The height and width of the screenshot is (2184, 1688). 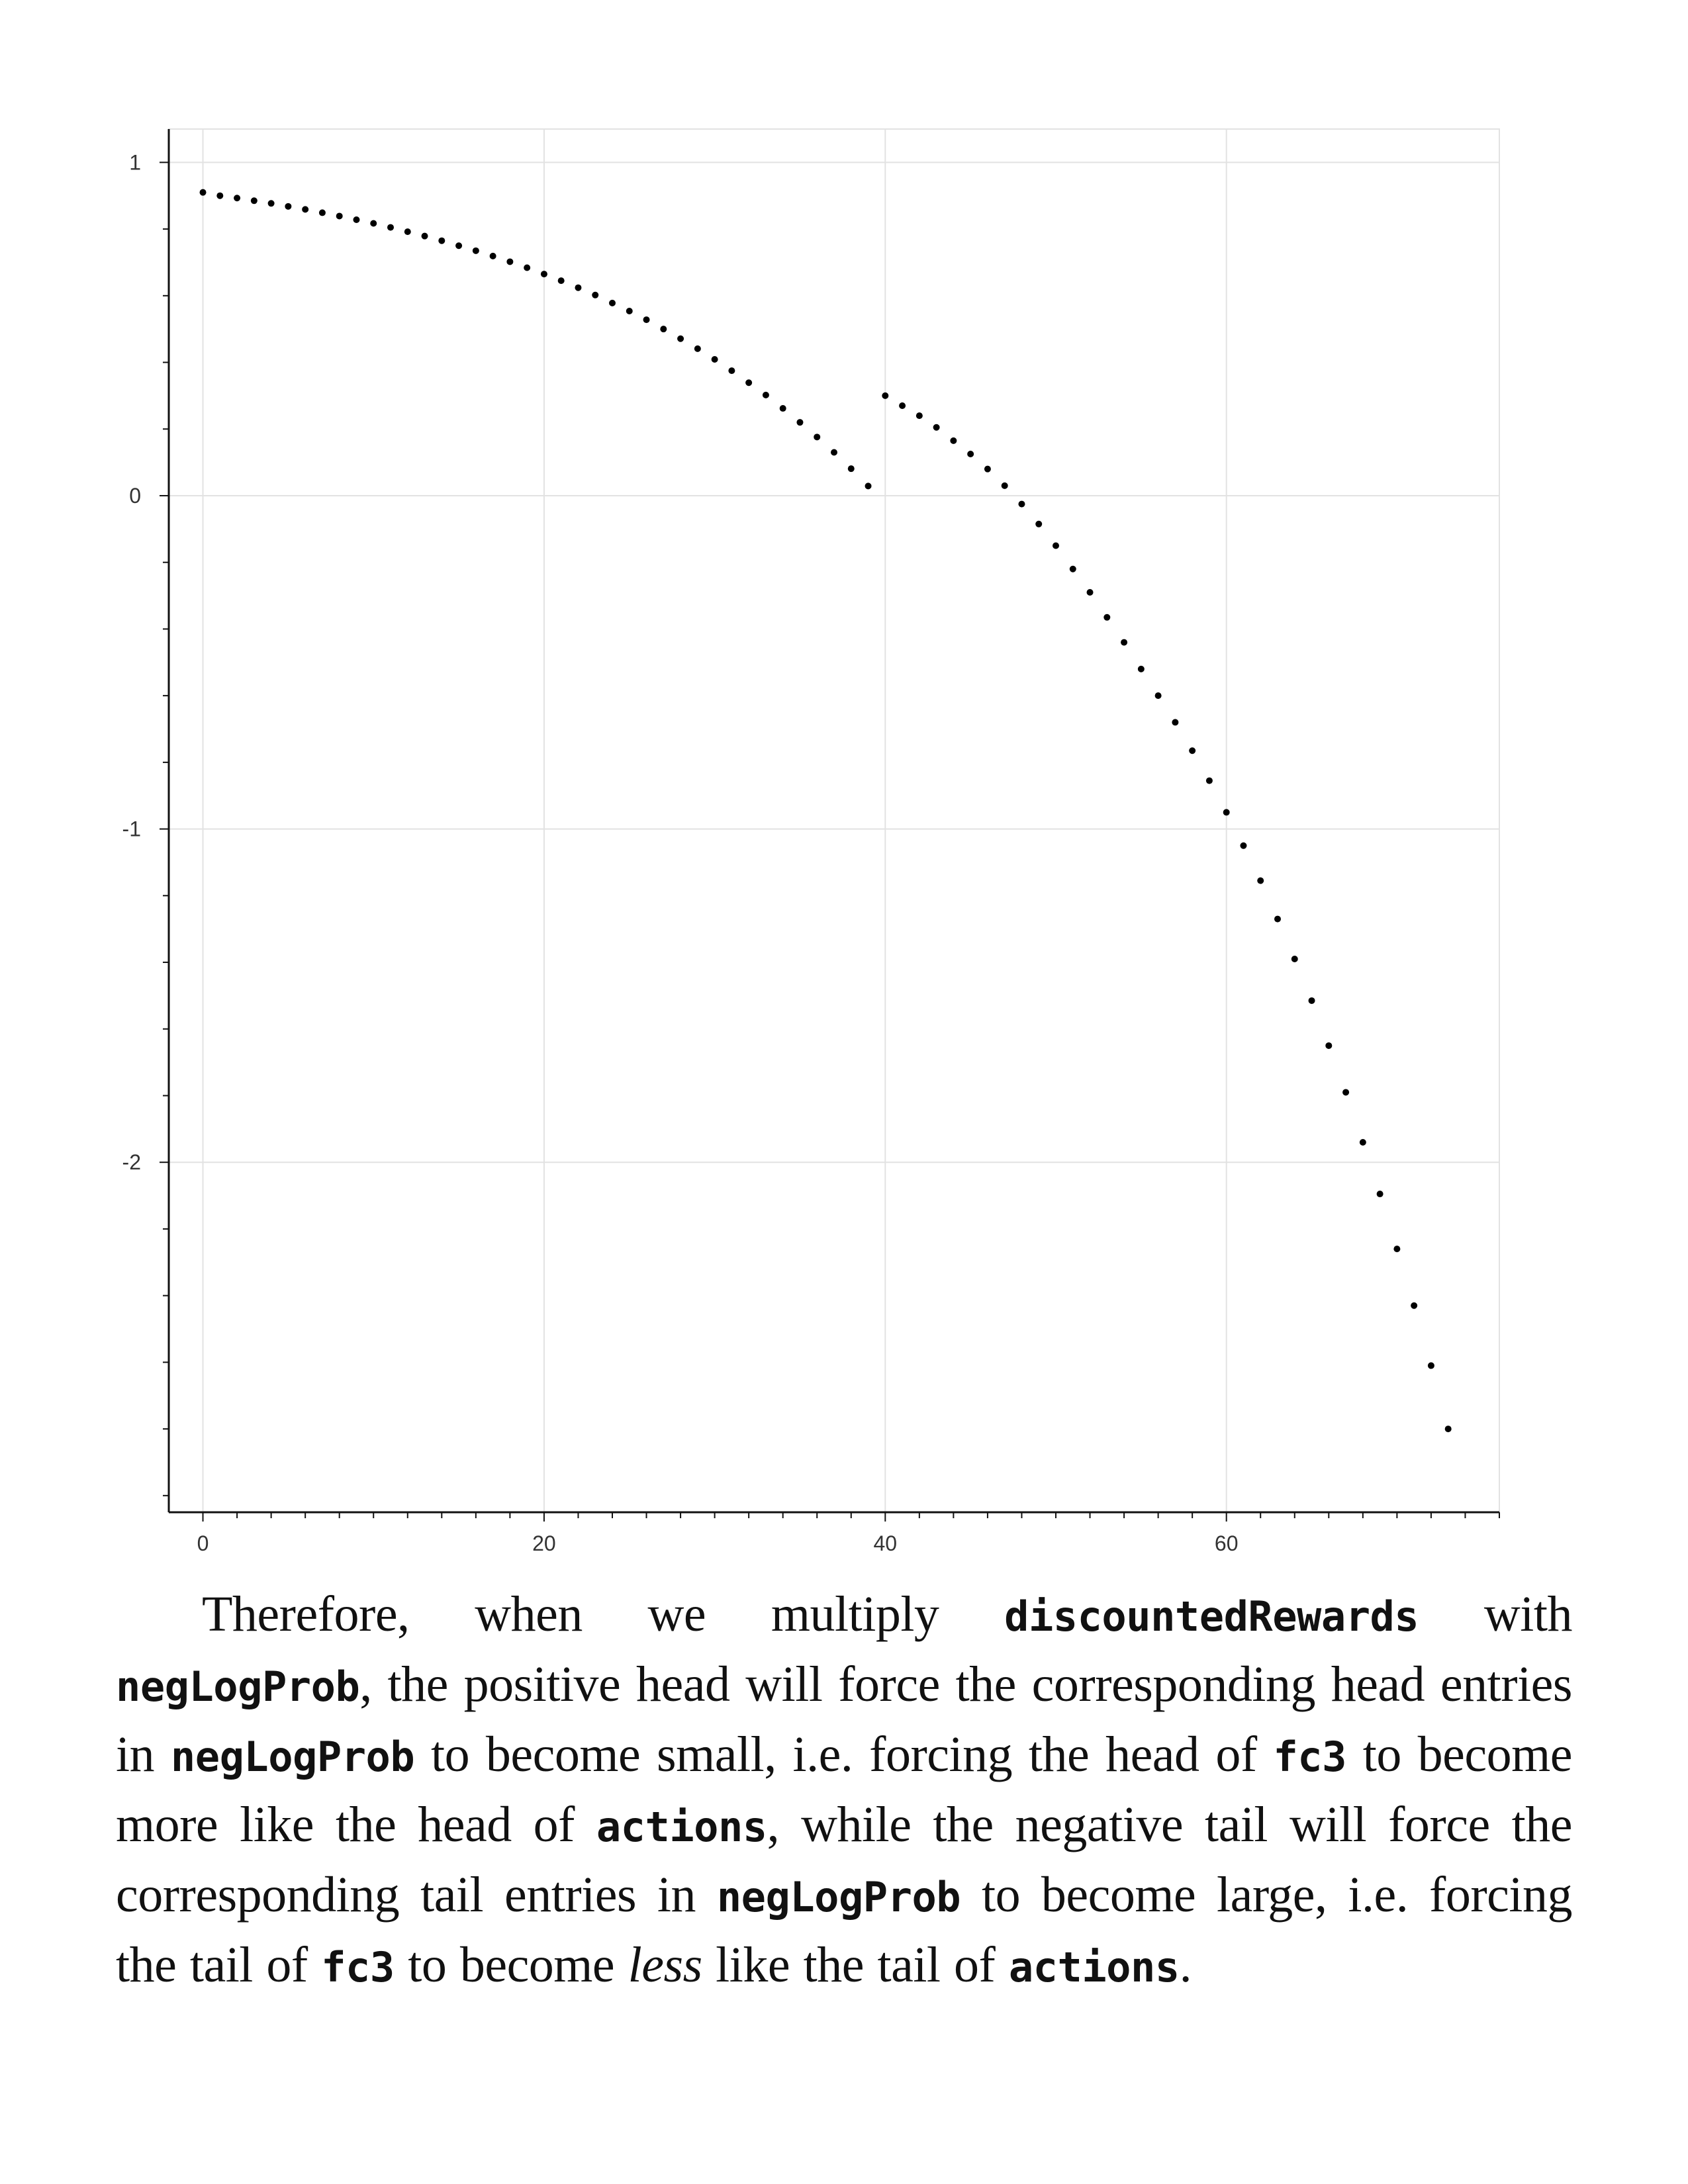 I want to click on y-tick-label: 1, so click(x=135, y=162).